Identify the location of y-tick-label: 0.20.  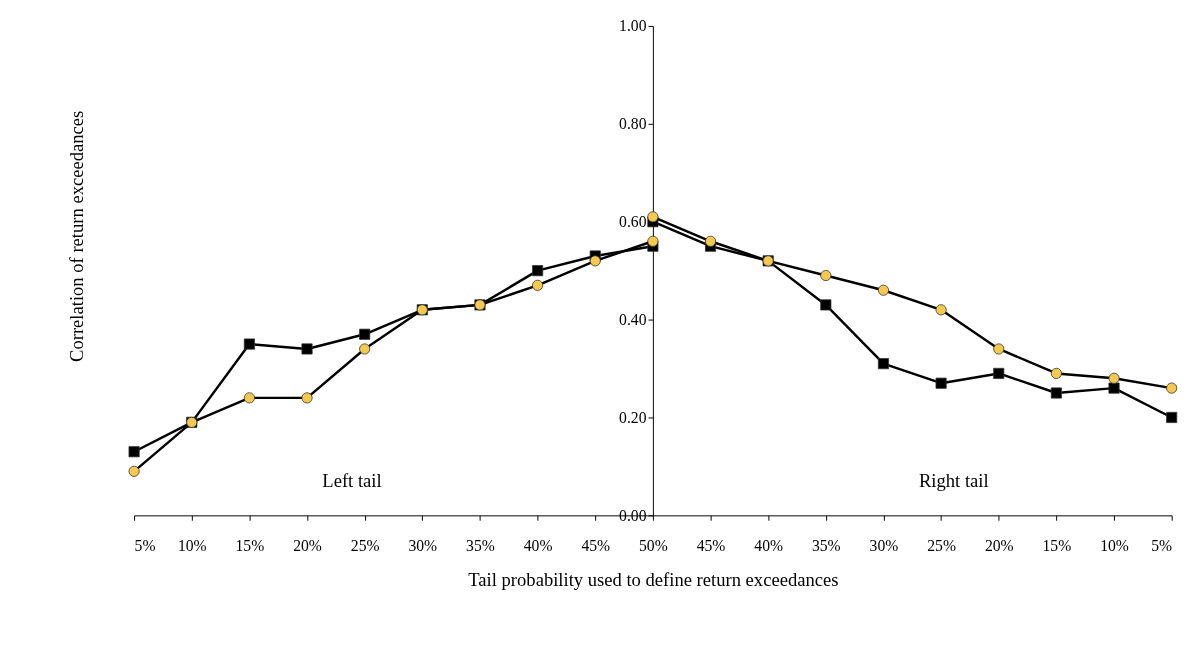
(633, 417).